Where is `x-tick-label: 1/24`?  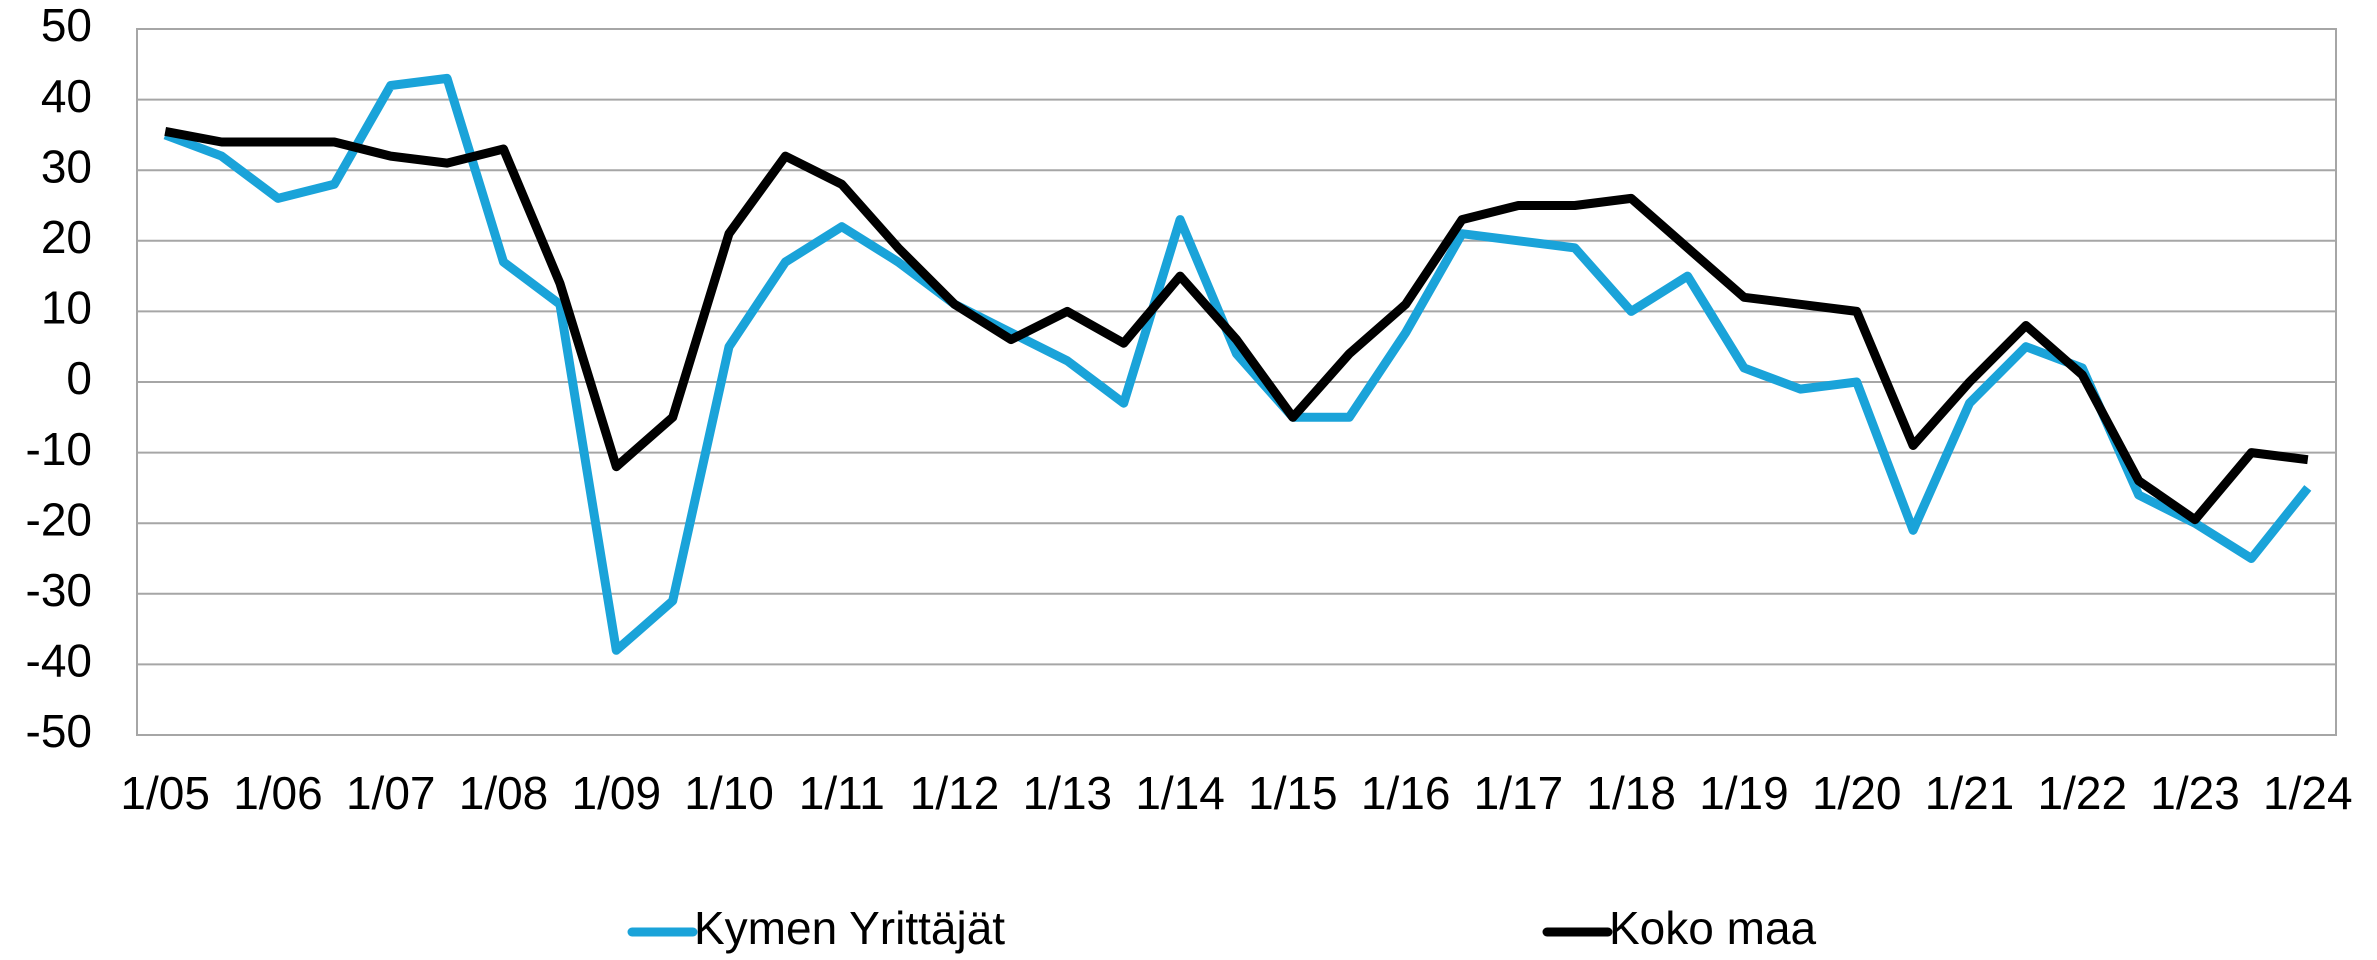
x-tick-label: 1/24 is located at coordinates (2308, 793).